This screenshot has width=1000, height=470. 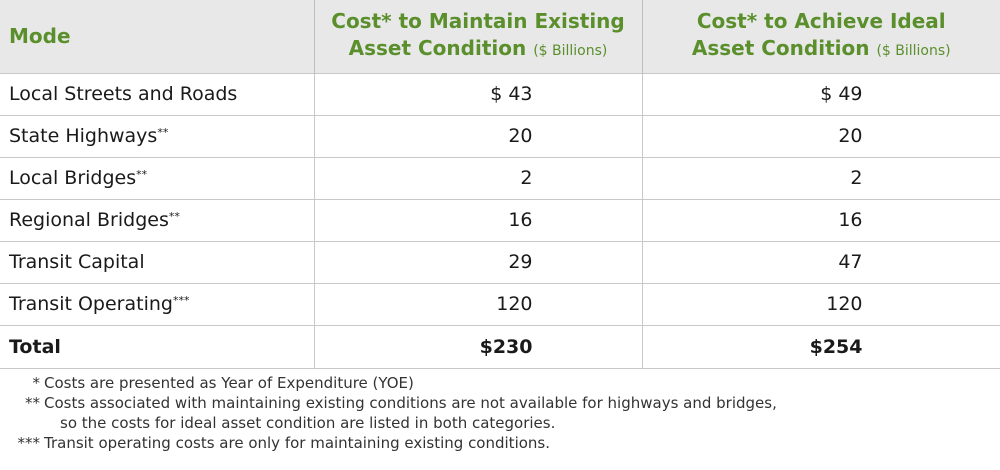 What do you see at coordinates (506, 346) in the screenshot?
I see `maintain-total-value: $230` at bounding box center [506, 346].